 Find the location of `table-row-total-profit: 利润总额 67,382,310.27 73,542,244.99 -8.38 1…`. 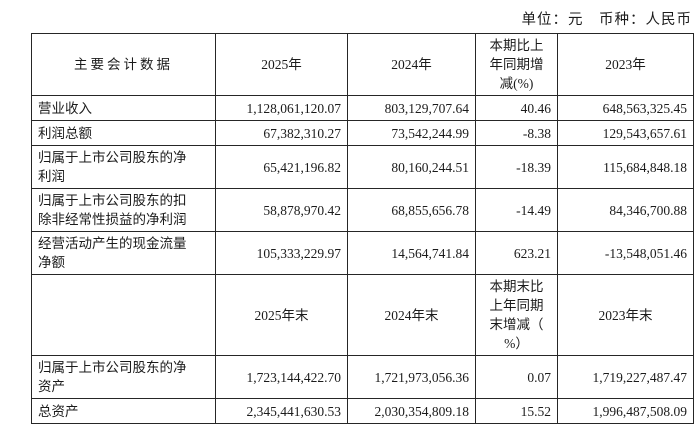

table-row-total-profit: 利润总额 67,382,310.27 73,542,244.99 -8.38 1… is located at coordinates (362, 133).